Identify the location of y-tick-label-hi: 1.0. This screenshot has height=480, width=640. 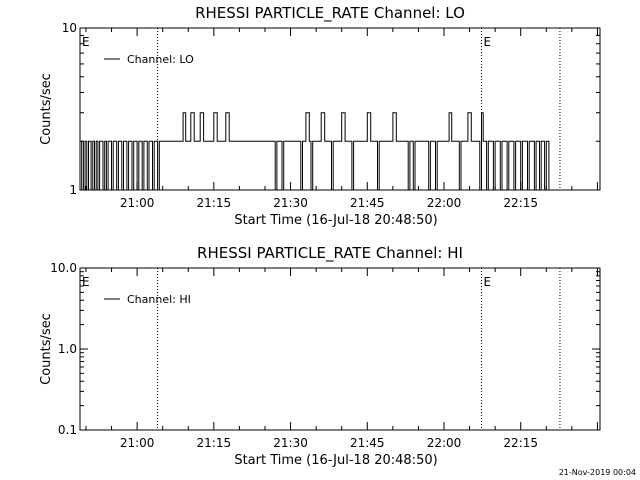
(67, 349).